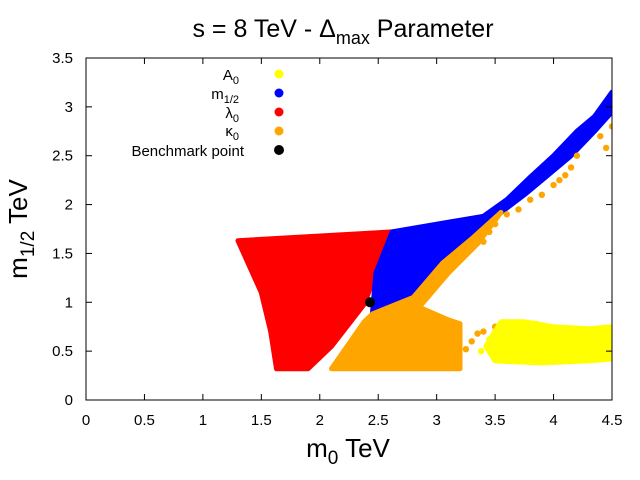 This screenshot has width=640, height=480. What do you see at coordinates (62, 253) in the screenshot?
I see `y-tick-label: 1.5` at bounding box center [62, 253].